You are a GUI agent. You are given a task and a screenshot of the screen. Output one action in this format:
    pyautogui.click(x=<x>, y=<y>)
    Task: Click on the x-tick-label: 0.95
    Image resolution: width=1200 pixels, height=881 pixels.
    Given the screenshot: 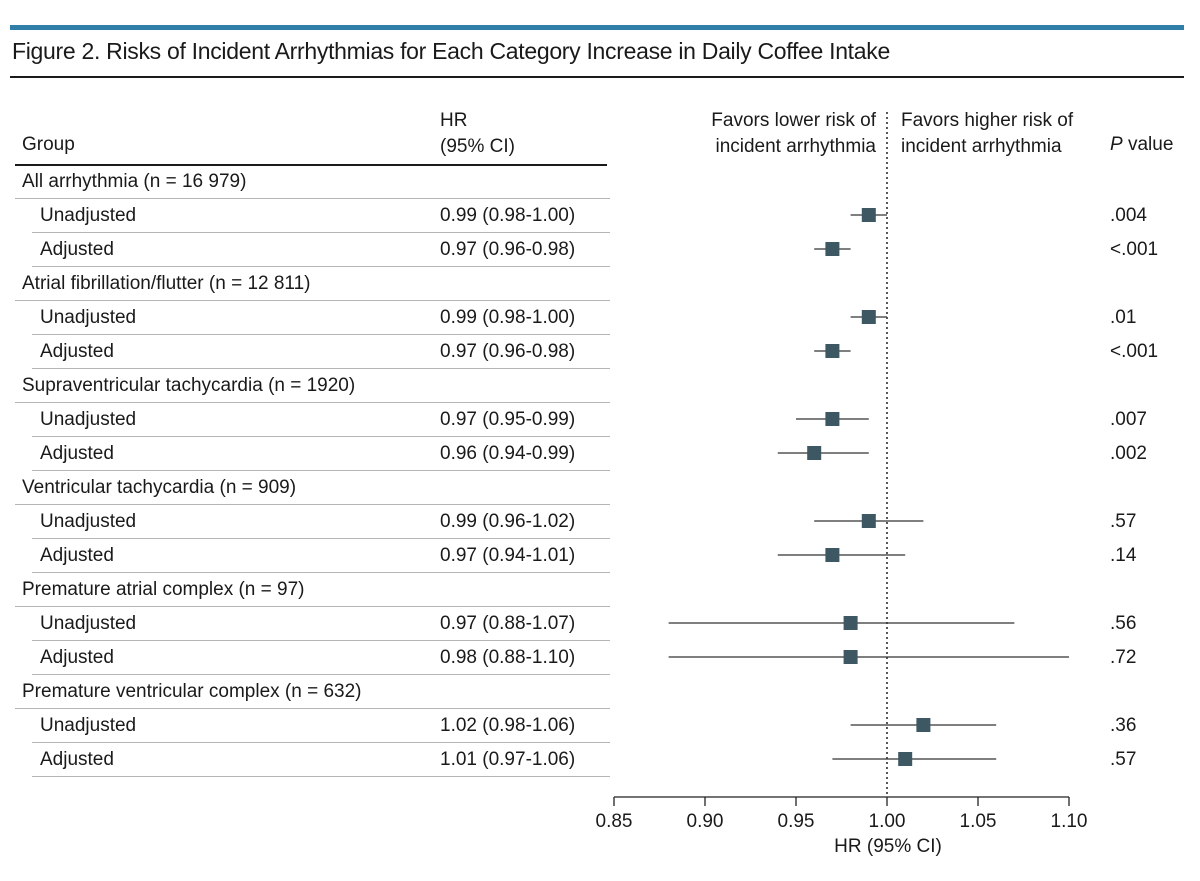 What is the action you would take?
    pyautogui.click(x=796, y=821)
    